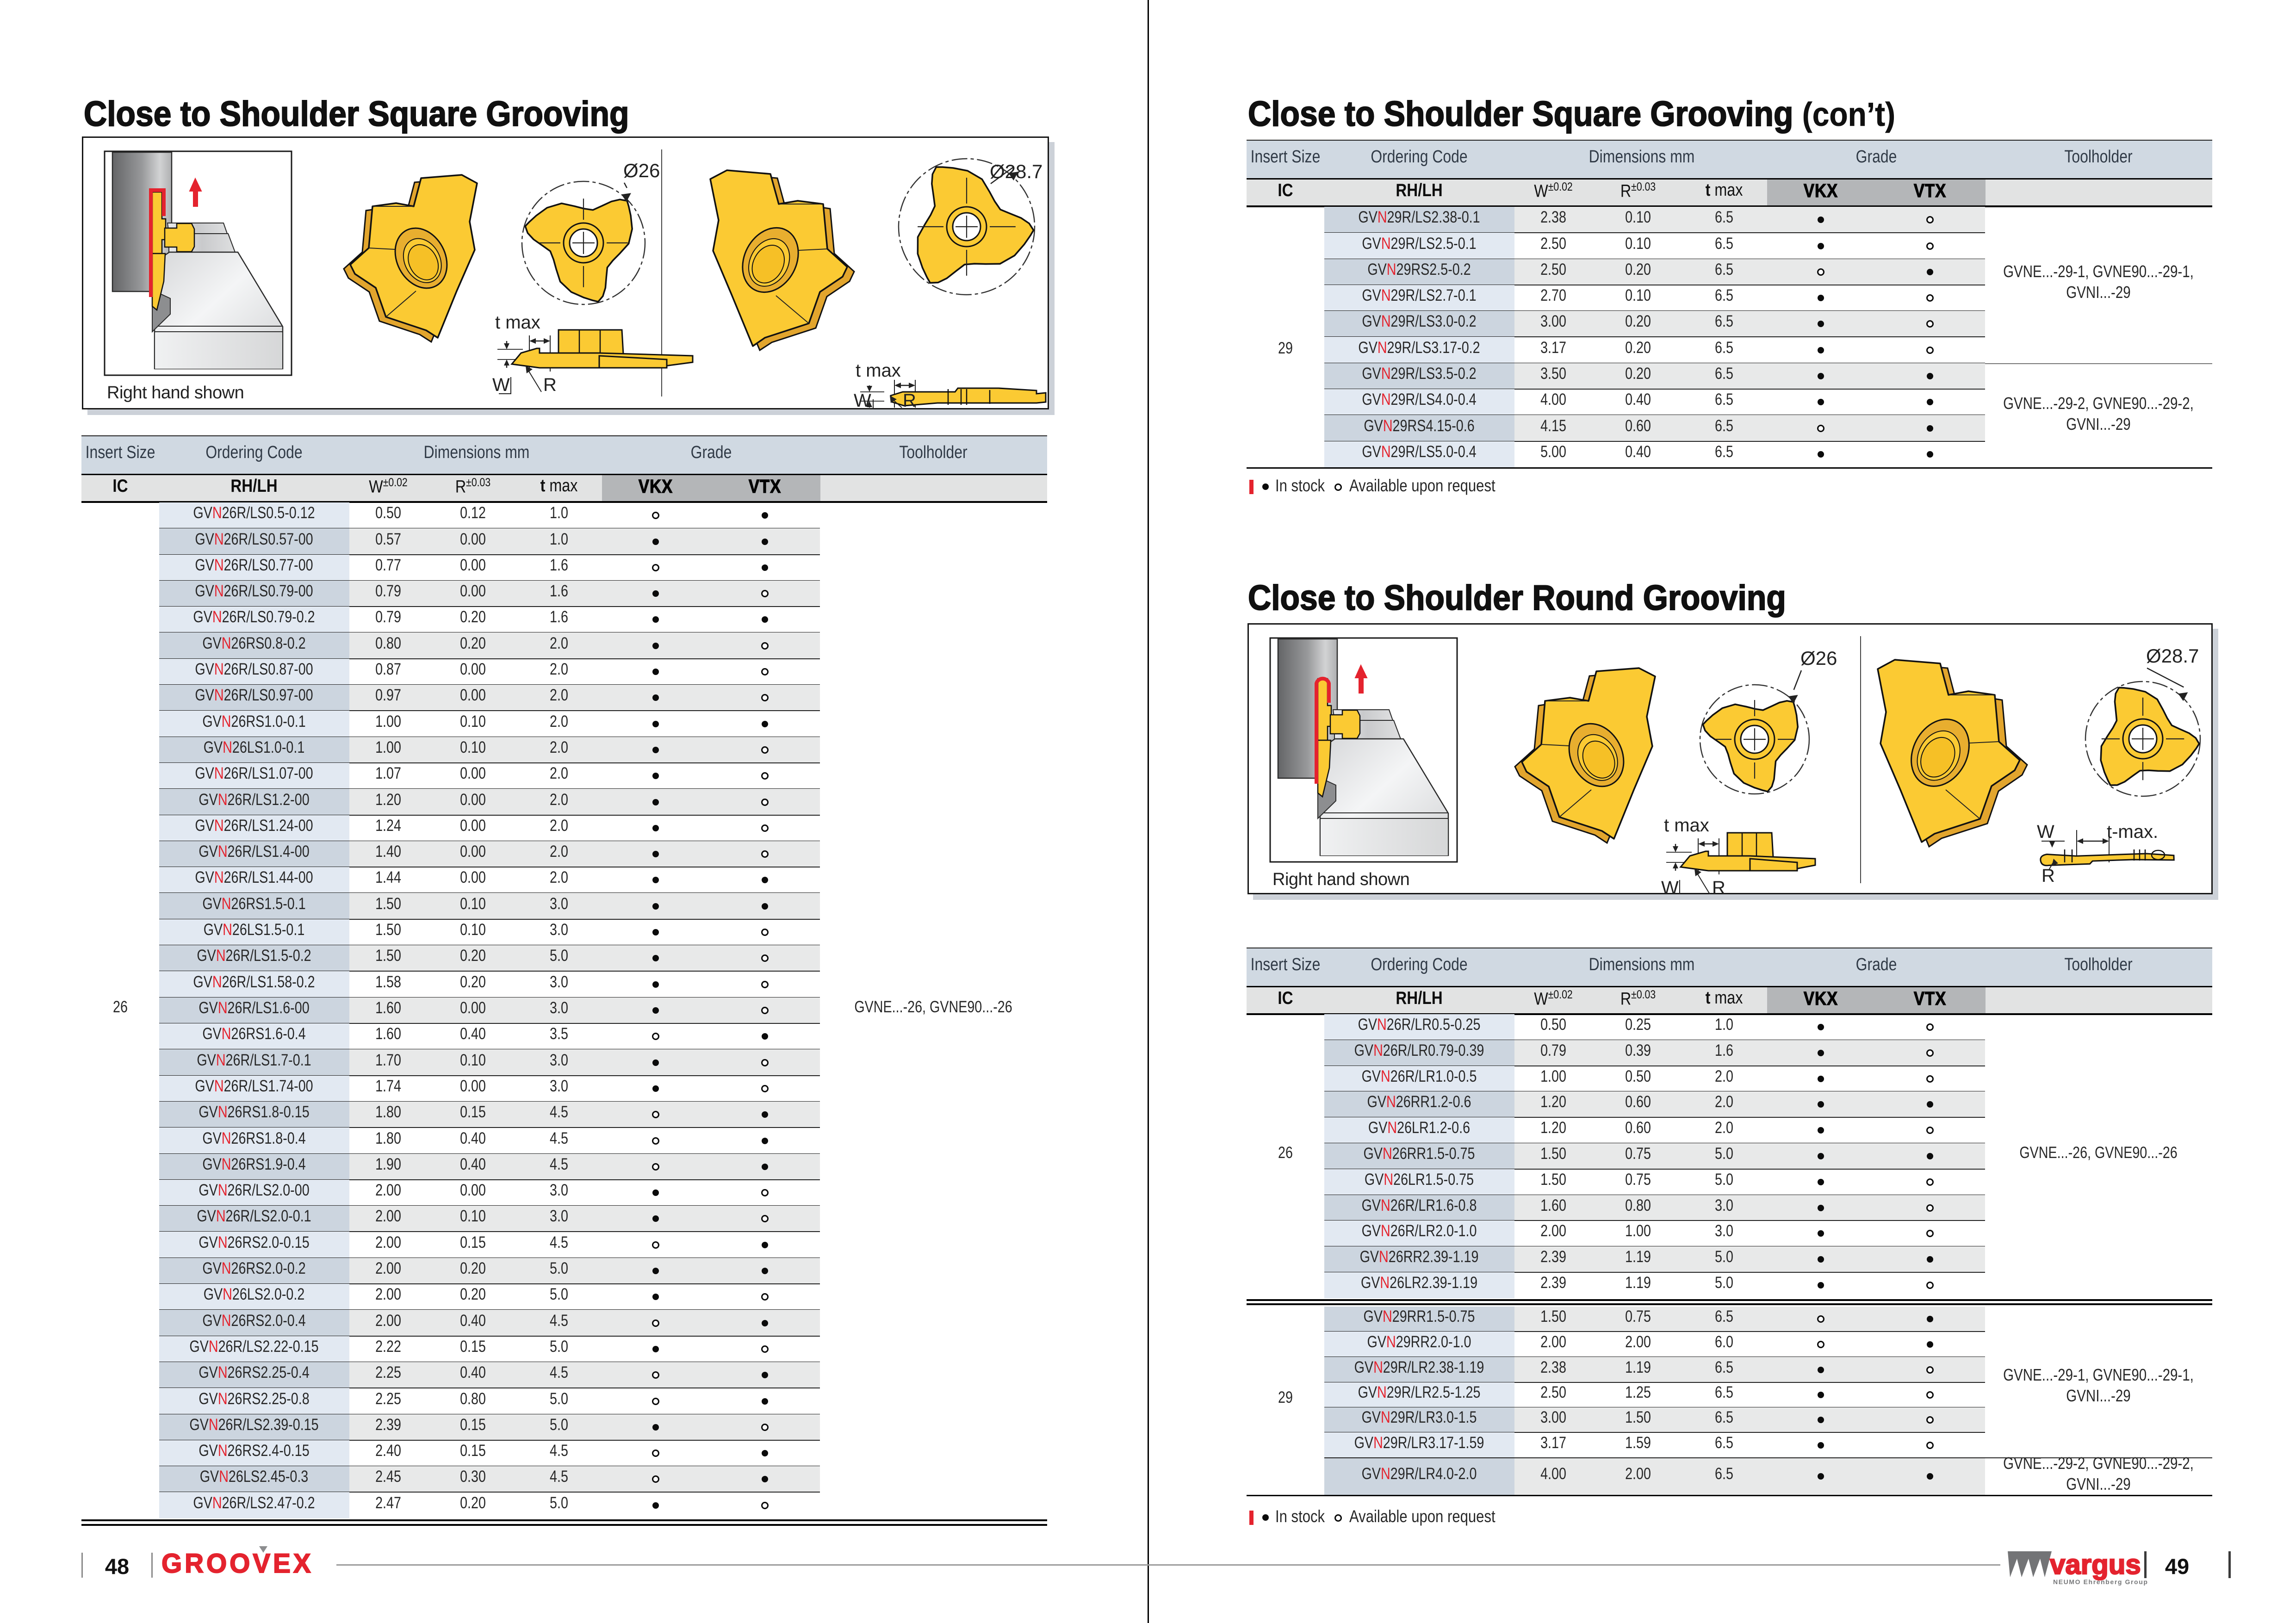  What do you see at coordinates (2132, 832) in the screenshot?
I see `svg-text: t-max.` at bounding box center [2132, 832].